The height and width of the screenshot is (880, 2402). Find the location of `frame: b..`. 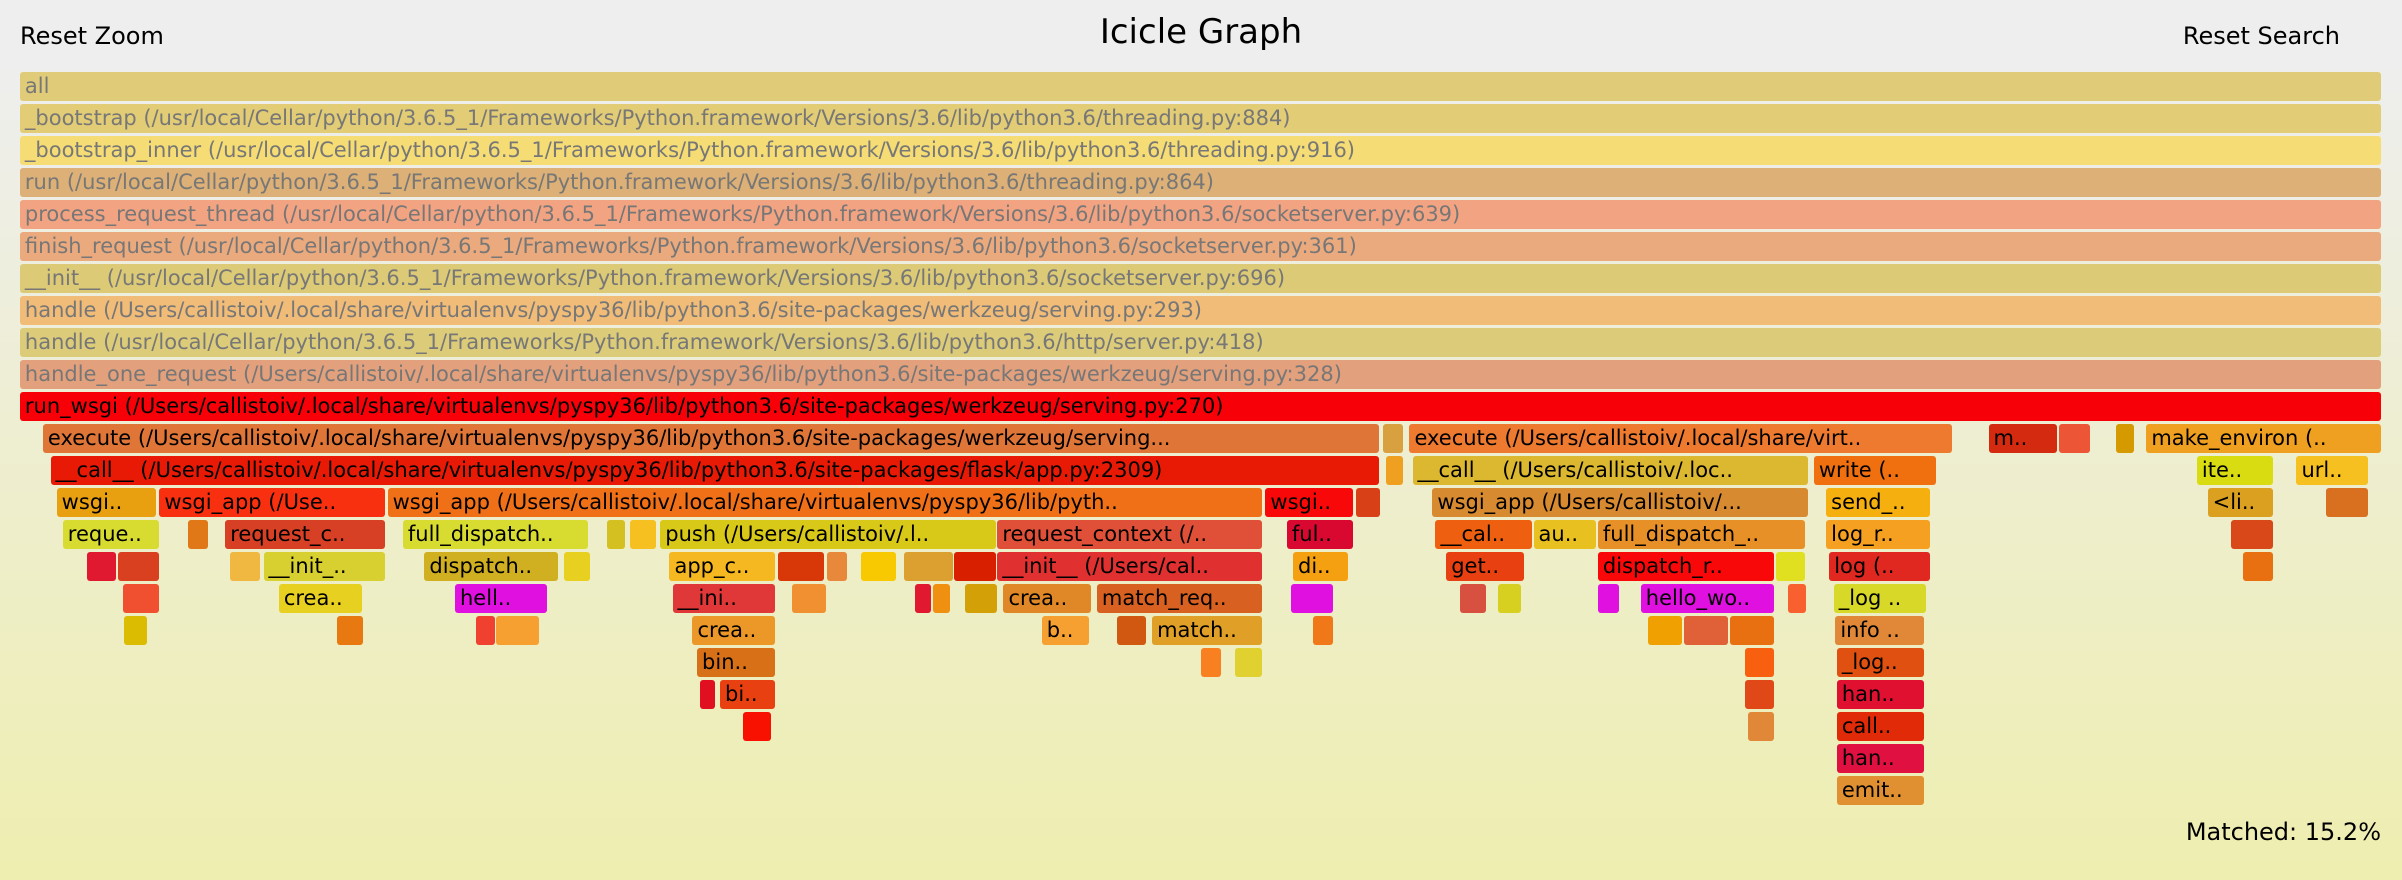

frame: b.. is located at coordinates (1065, 630).